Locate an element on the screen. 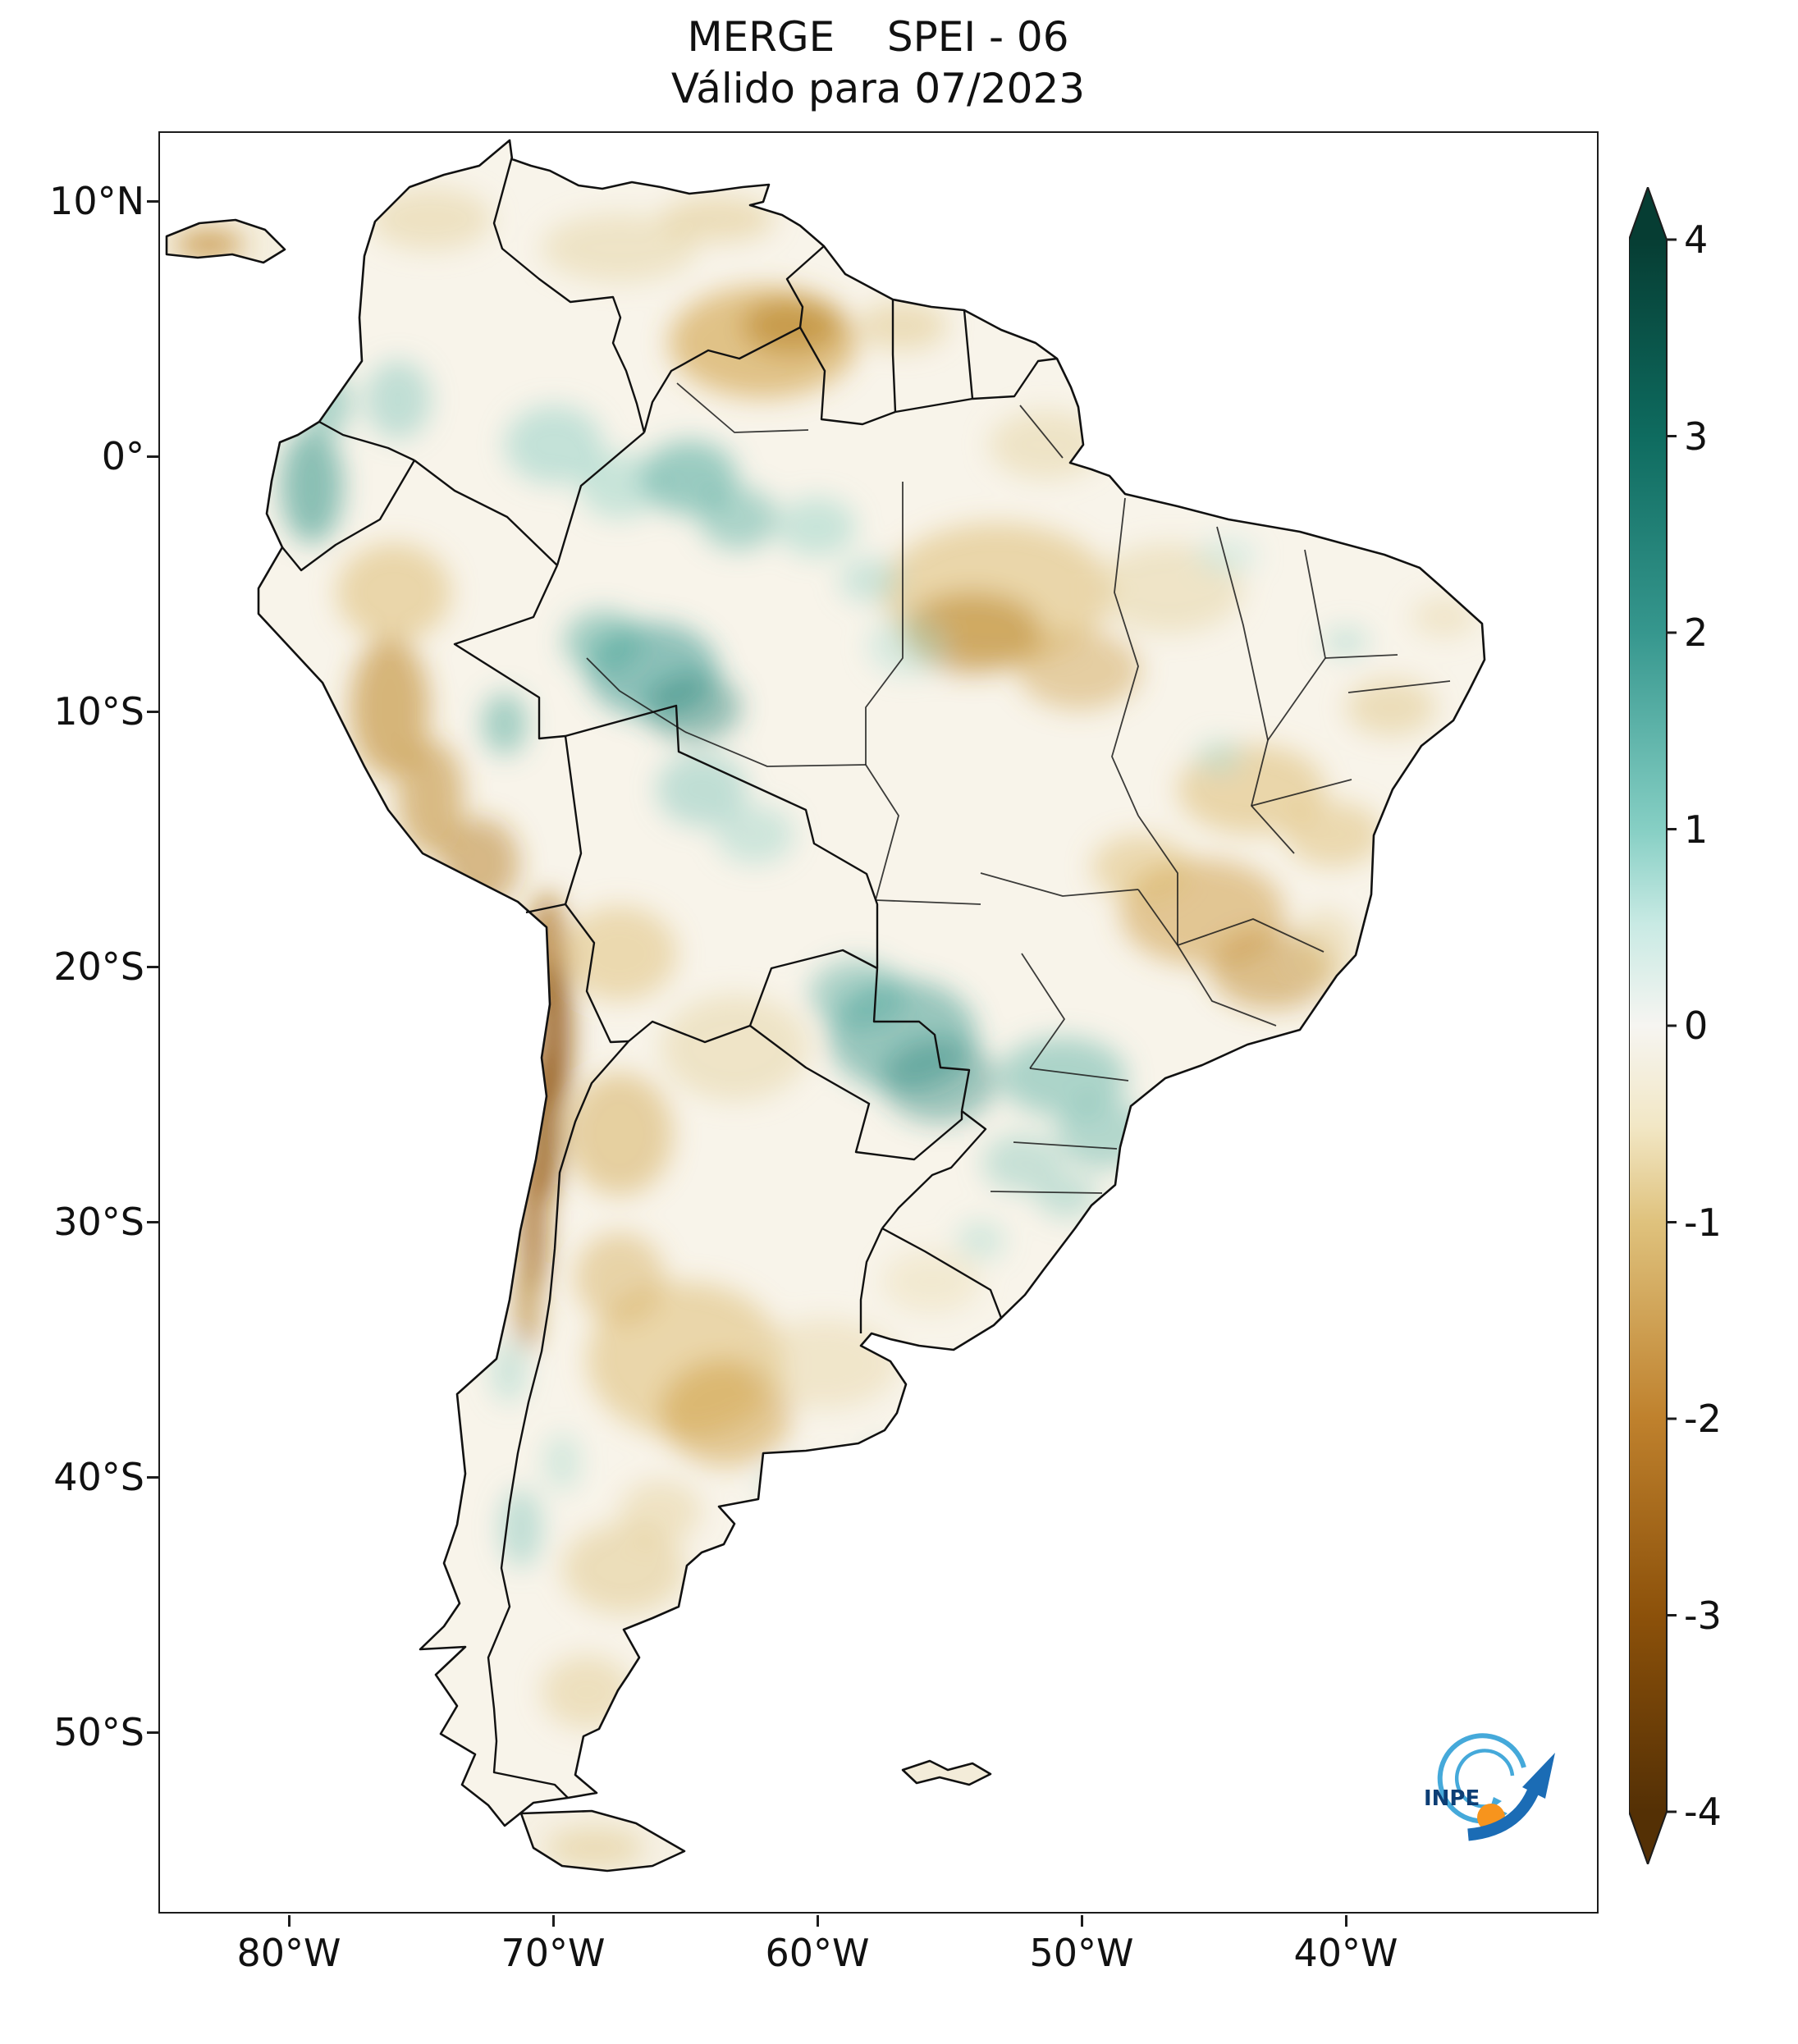 The image size is (1798, 2044). colorbar-tick-label: -4 is located at coordinates (1703, 1812).